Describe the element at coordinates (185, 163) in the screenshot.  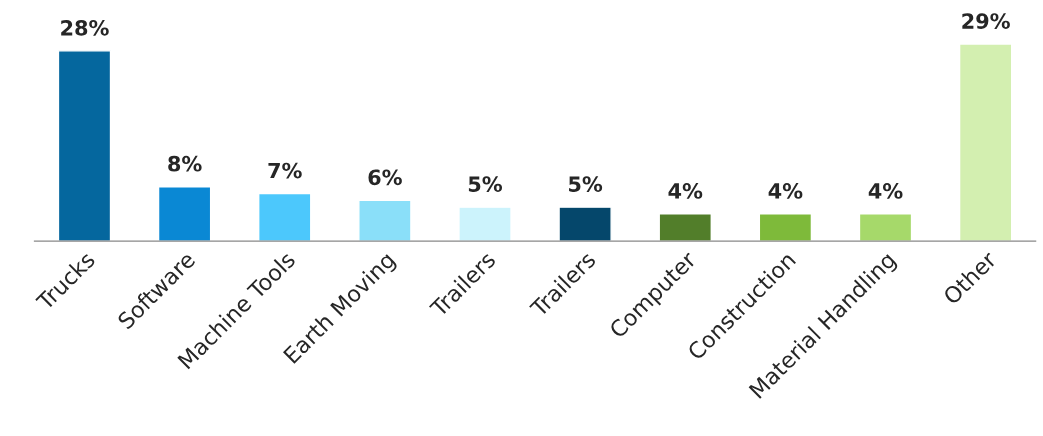
I see `data-label: 8%` at that location.